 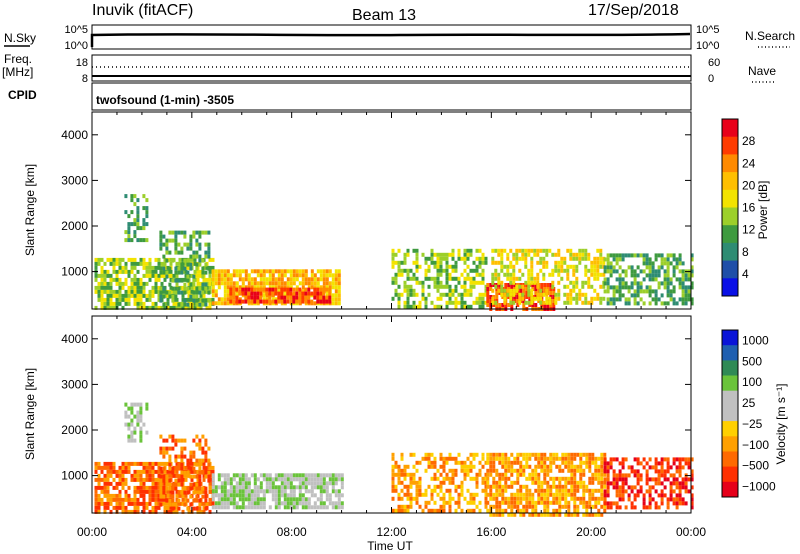 I want to click on y-tick-label: 2000, so click(x=74, y=226).